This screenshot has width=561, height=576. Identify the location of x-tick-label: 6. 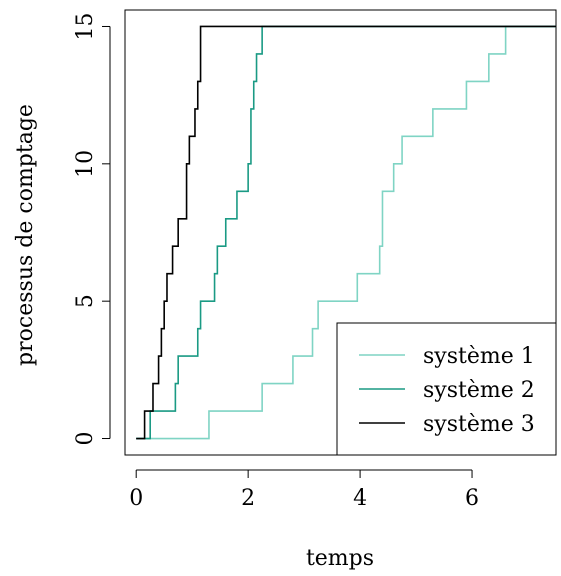
(472, 498).